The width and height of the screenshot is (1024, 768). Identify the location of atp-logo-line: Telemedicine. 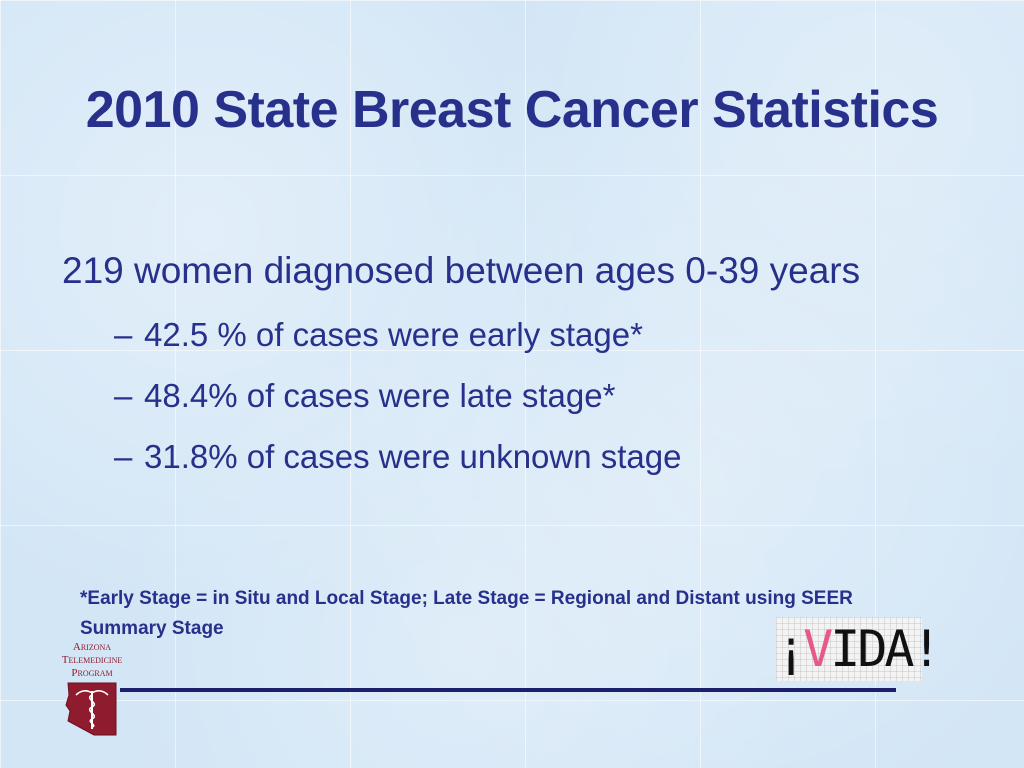
(92, 660).